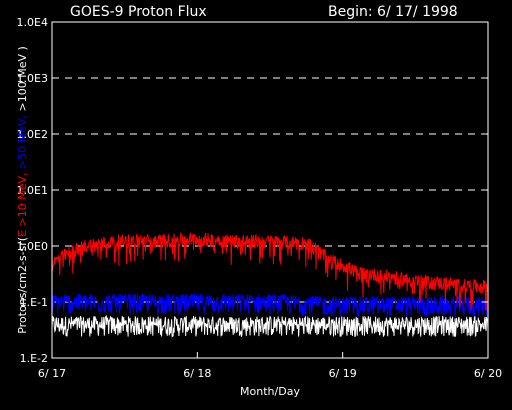 The width and height of the screenshot is (512, 410). What do you see at coordinates (32, 22) in the screenshot?
I see `y-tick-label: 1.0E4` at bounding box center [32, 22].